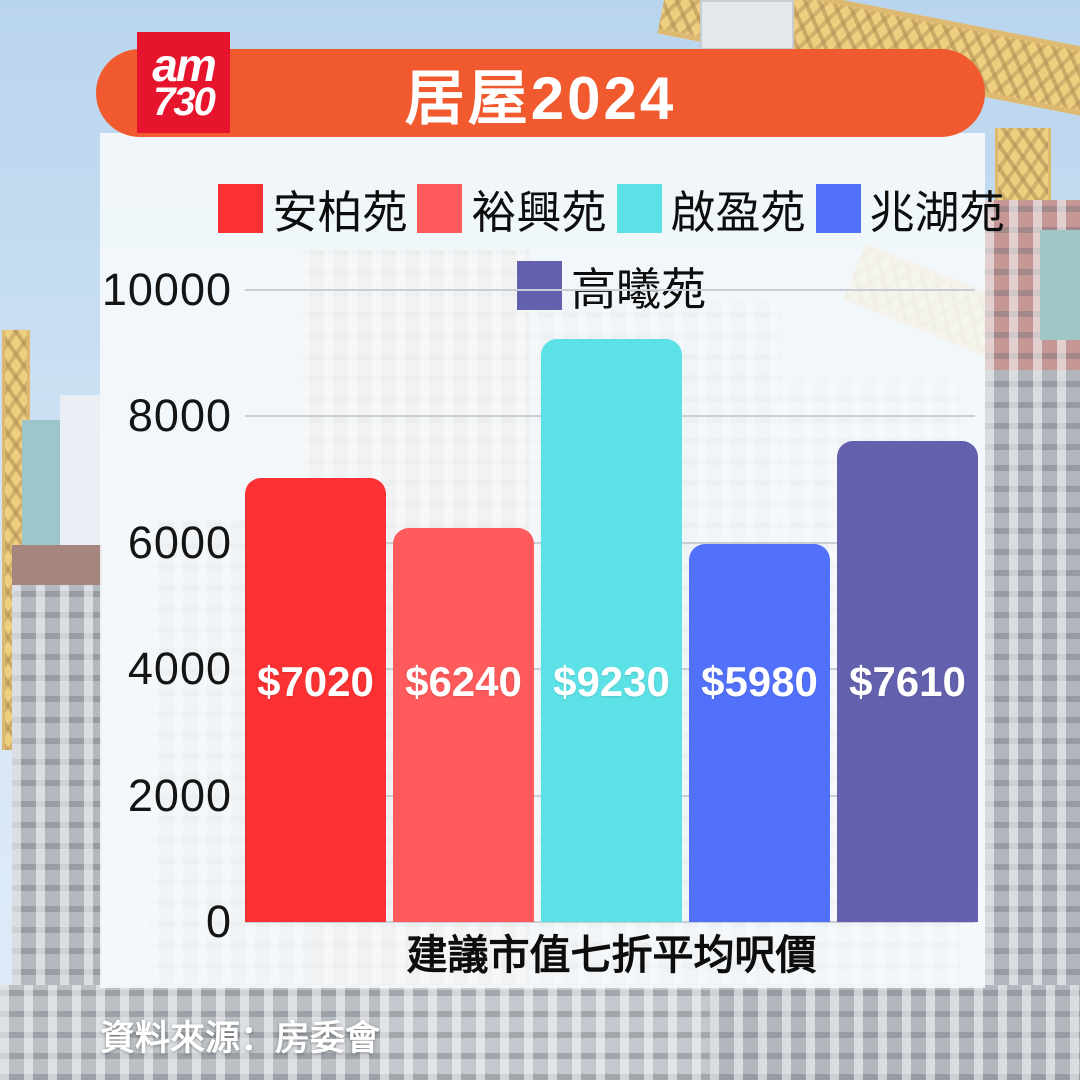  What do you see at coordinates (57, 565) in the screenshot?
I see `scaffold-band` at bounding box center [57, 565].